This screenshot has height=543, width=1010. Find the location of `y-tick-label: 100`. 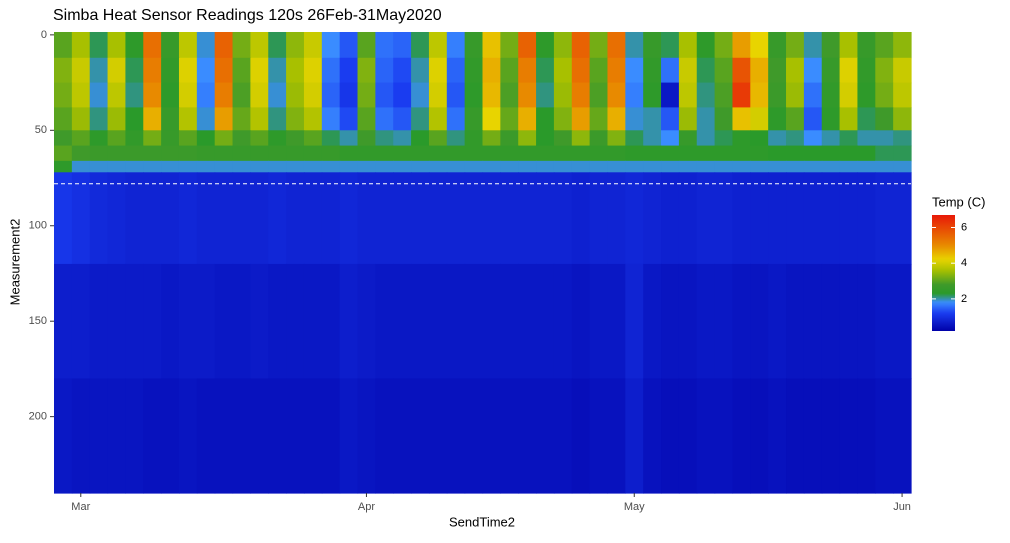

y-tick-label: 100 is located at coordinates (38, 226).